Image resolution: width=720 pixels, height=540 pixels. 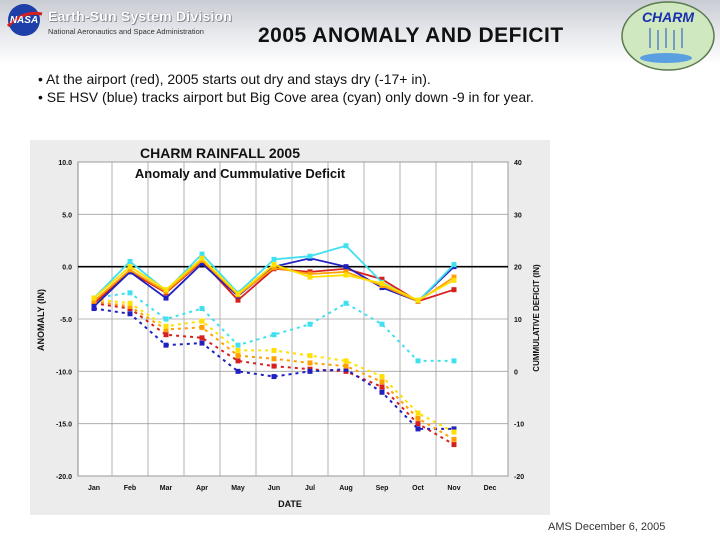 What do you see at coordinates (519, 425) in the screenshot?
I see `right-tick-label: -10` at bounding box center [519, 425].